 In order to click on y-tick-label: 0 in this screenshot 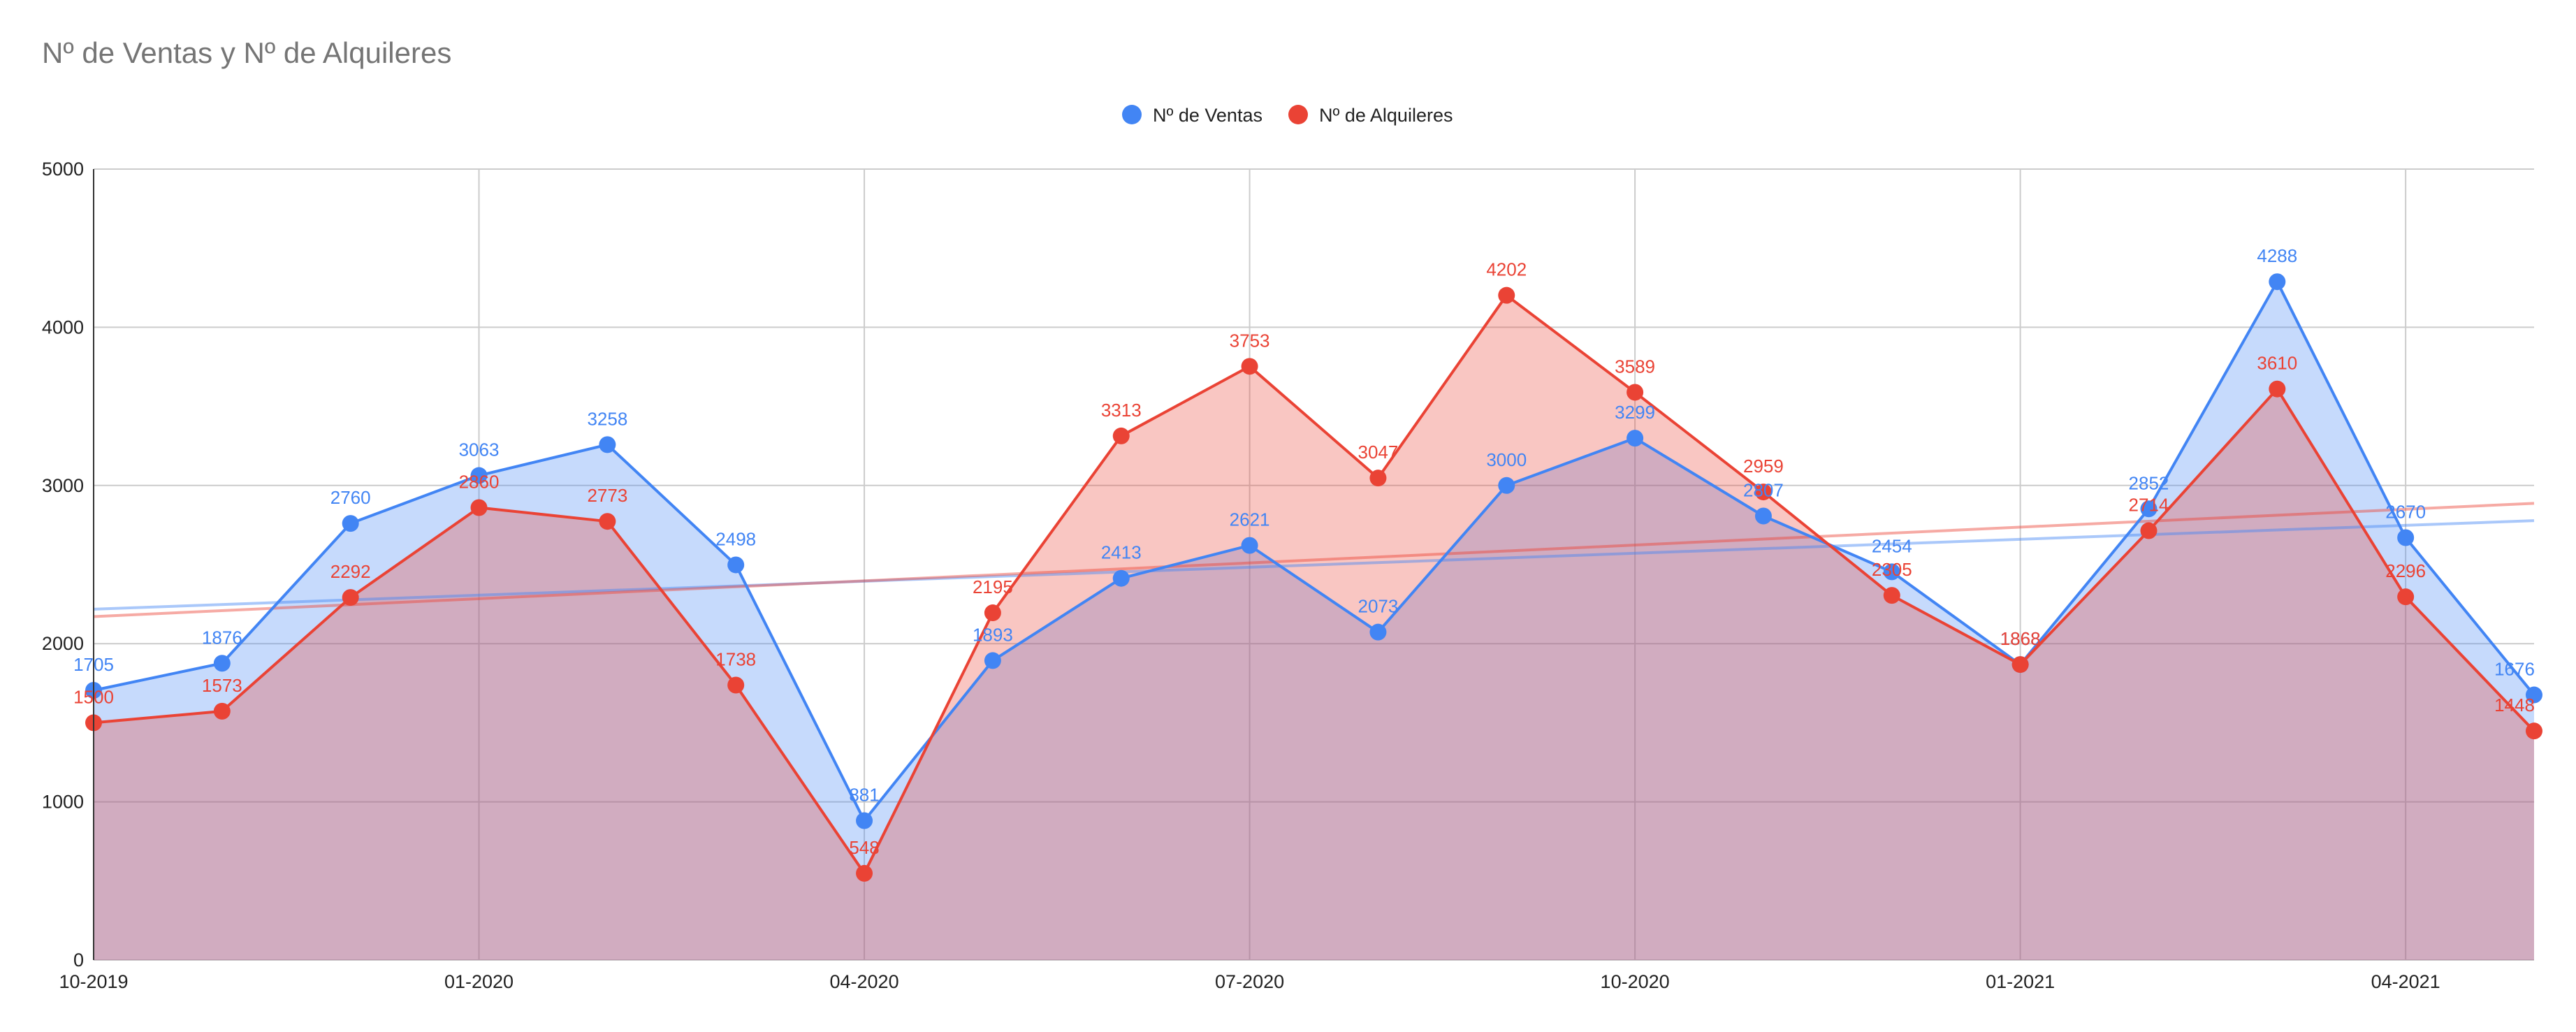, I will do `click(78, 961)`.